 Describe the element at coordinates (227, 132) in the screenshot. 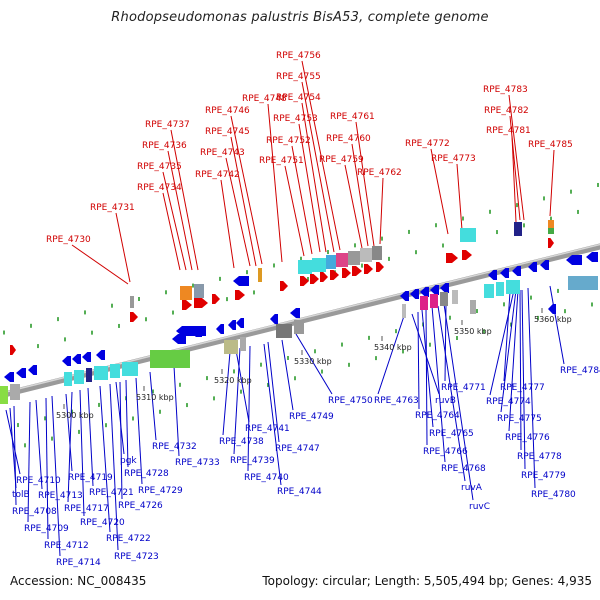

I see `gene-label-top: RPE_4745` at that location.